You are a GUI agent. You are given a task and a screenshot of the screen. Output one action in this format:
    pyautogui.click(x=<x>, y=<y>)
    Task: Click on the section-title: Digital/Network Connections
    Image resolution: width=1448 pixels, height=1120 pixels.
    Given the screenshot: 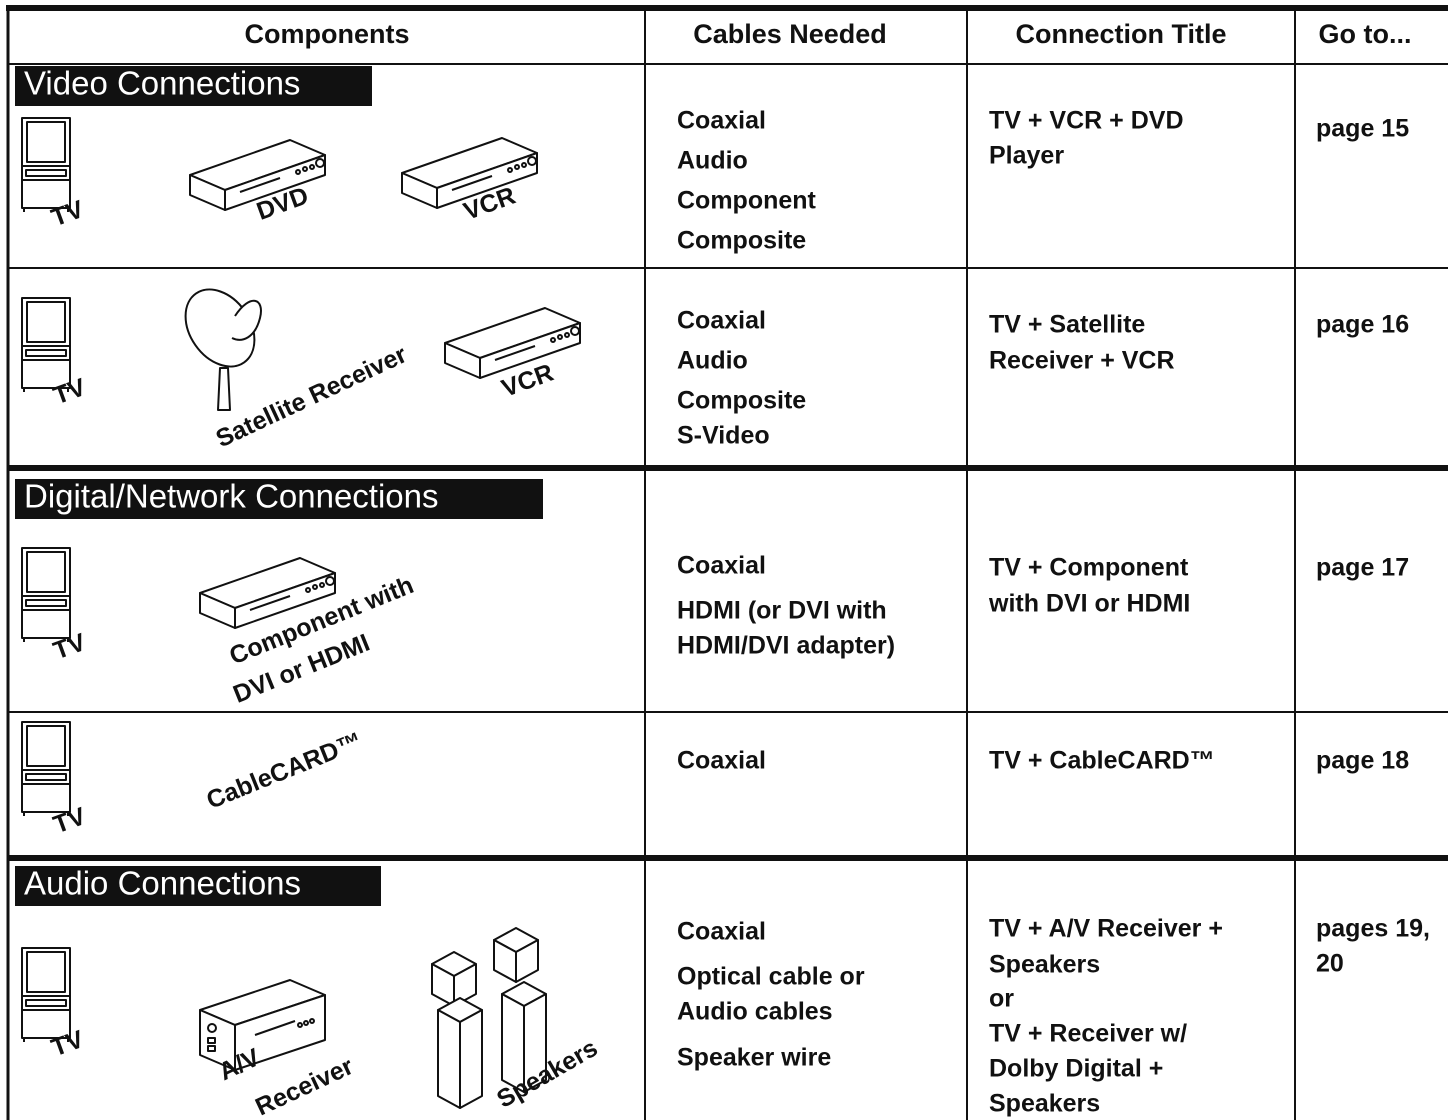 What is the action you would take?
    pyautogui.click(x=231, y=496)
    